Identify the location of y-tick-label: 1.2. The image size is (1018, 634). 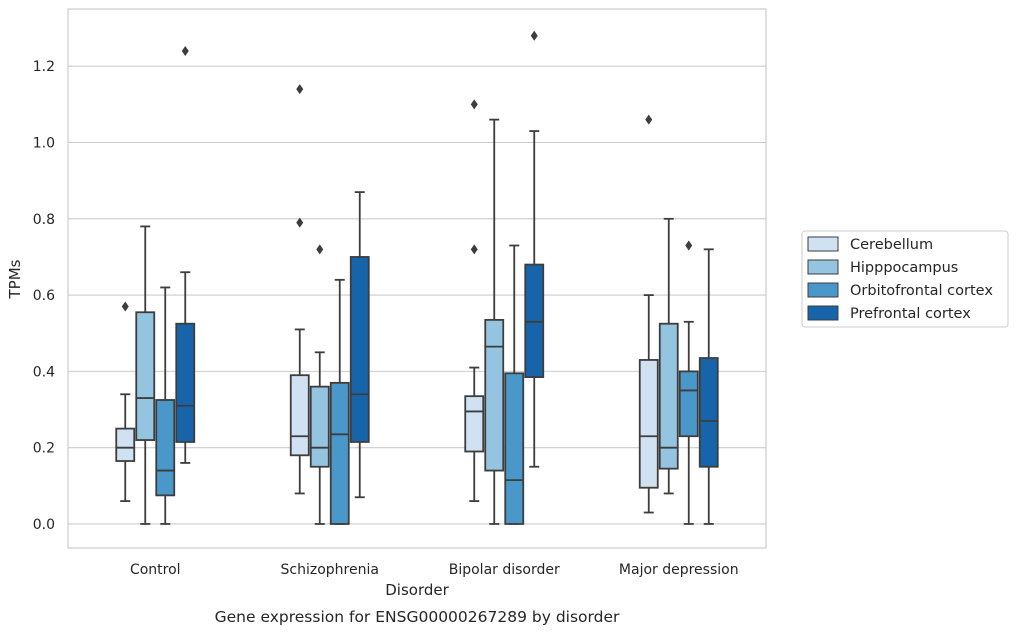
(44, 67).